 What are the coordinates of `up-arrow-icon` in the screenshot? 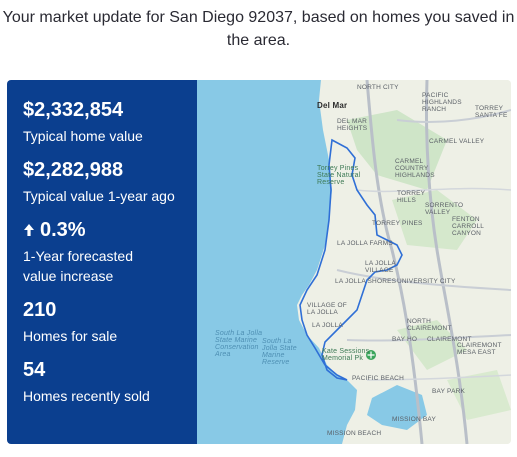 It's located at (29, 230).